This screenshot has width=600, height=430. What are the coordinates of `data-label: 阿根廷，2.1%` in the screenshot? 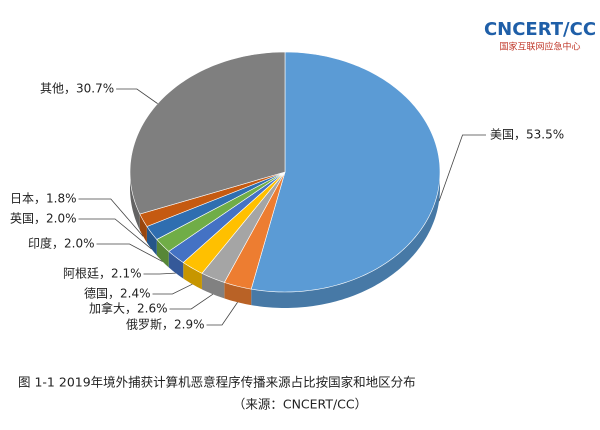 It's located at (102, 274).